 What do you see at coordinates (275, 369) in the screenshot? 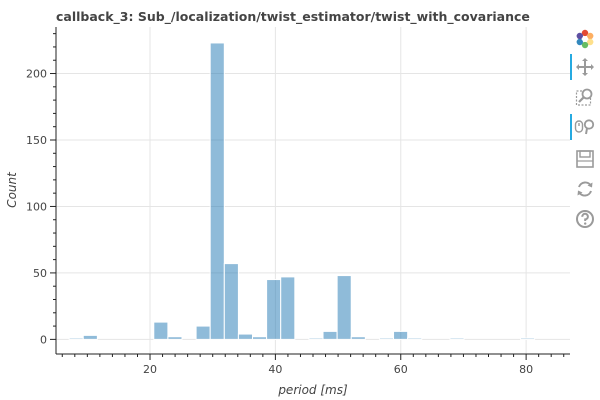
I see `x-tick-label: 40` at bounding box center [275, 369].